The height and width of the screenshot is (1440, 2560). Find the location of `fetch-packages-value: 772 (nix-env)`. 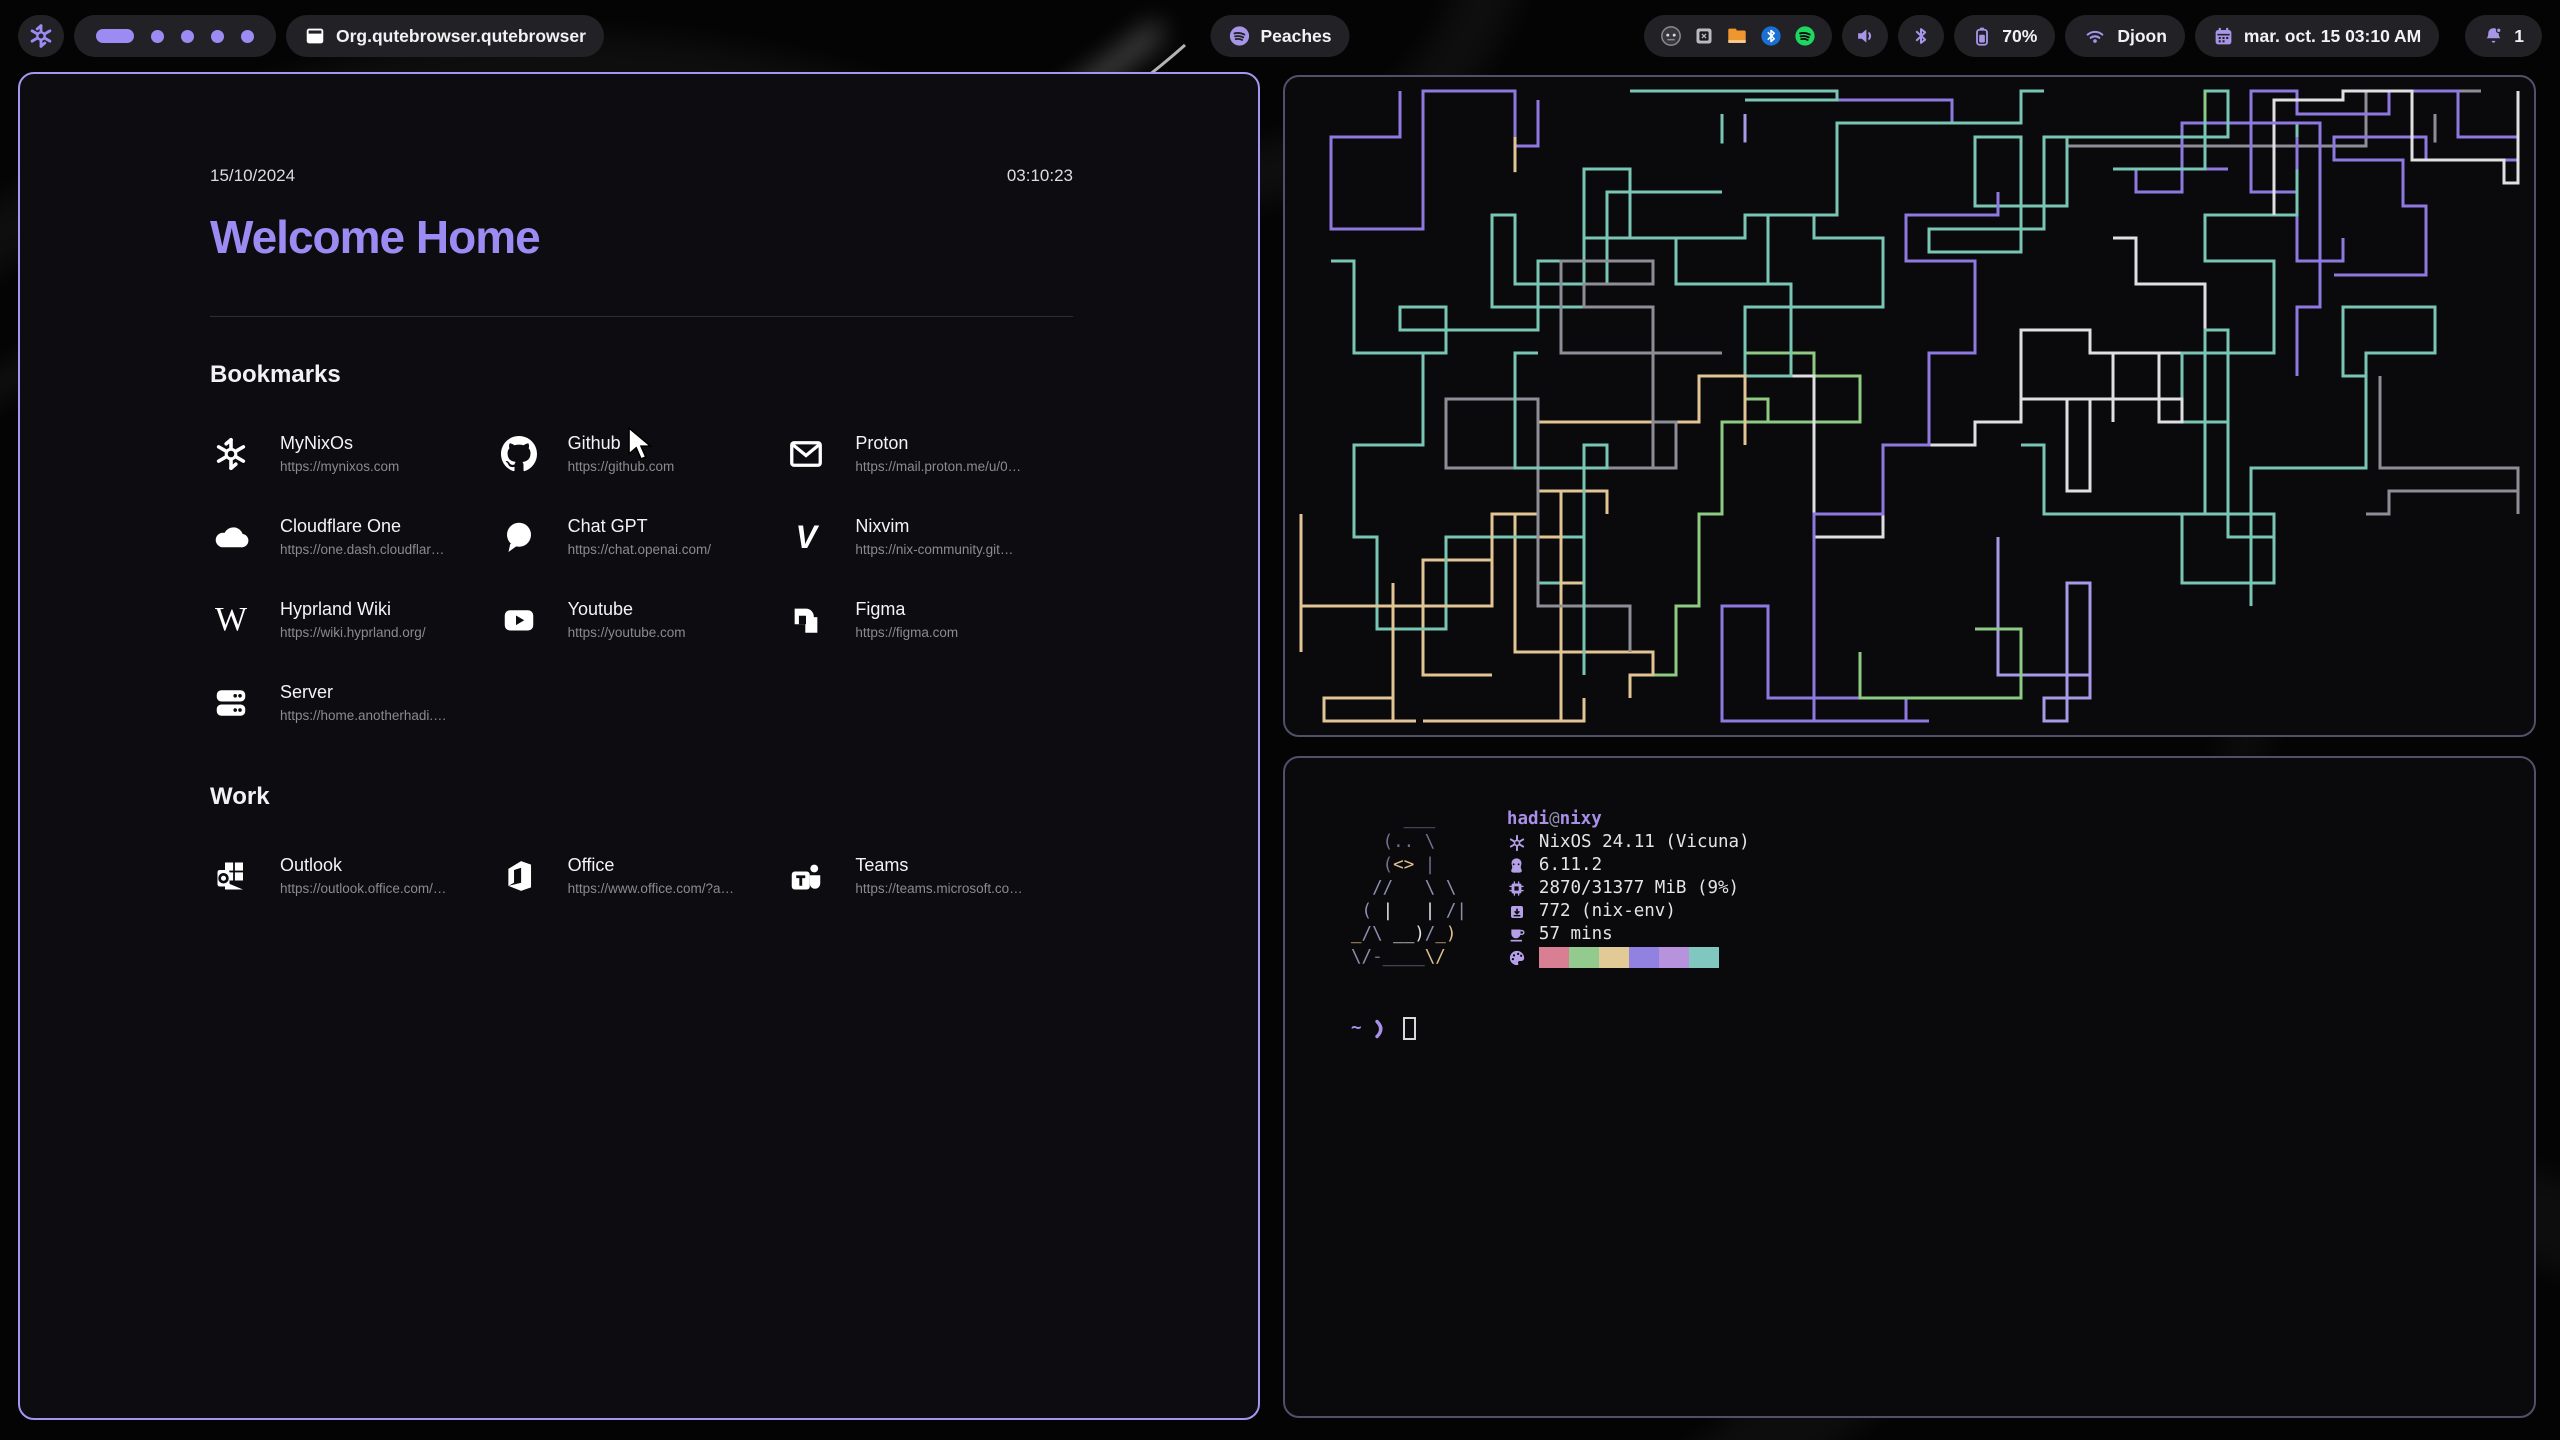

fetch-packages-value: 772 (nix-env) is located at coordinates (1607, 911).